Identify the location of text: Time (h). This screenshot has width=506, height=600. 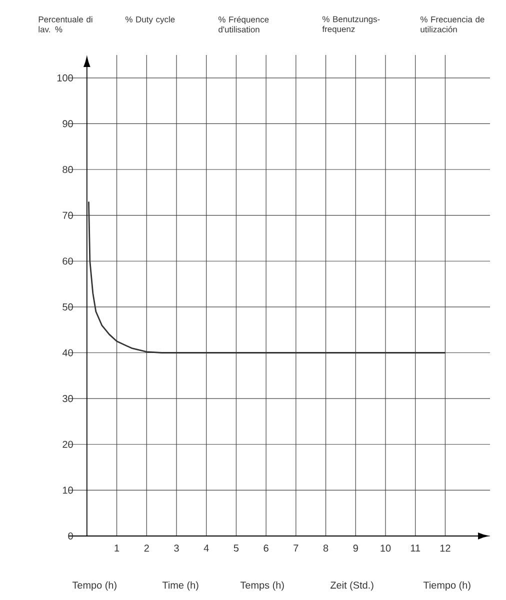
(180, 586).